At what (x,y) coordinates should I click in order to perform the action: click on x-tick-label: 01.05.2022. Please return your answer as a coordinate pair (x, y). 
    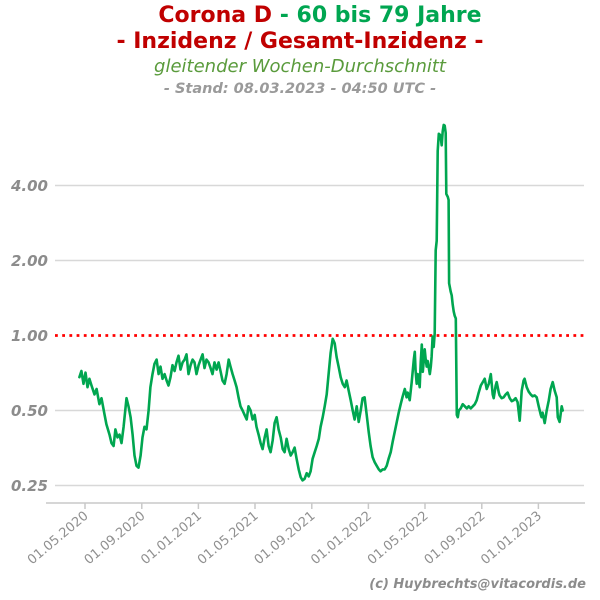
    Looking at the image, I should click on (398, 538).